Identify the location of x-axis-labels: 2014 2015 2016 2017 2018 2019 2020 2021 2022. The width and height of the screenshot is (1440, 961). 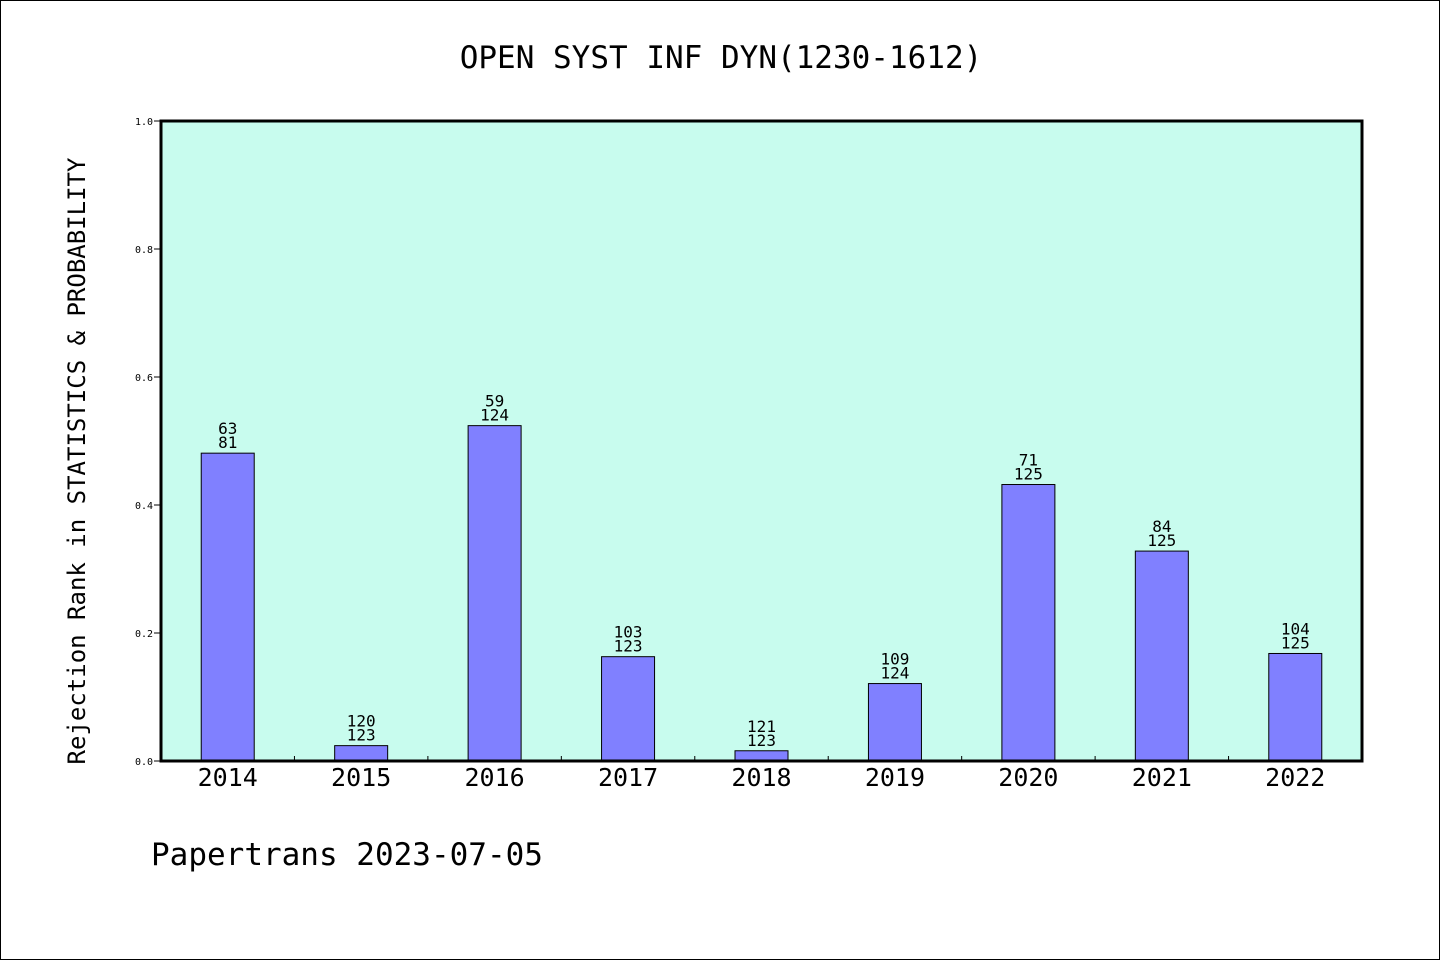
(762, 777).